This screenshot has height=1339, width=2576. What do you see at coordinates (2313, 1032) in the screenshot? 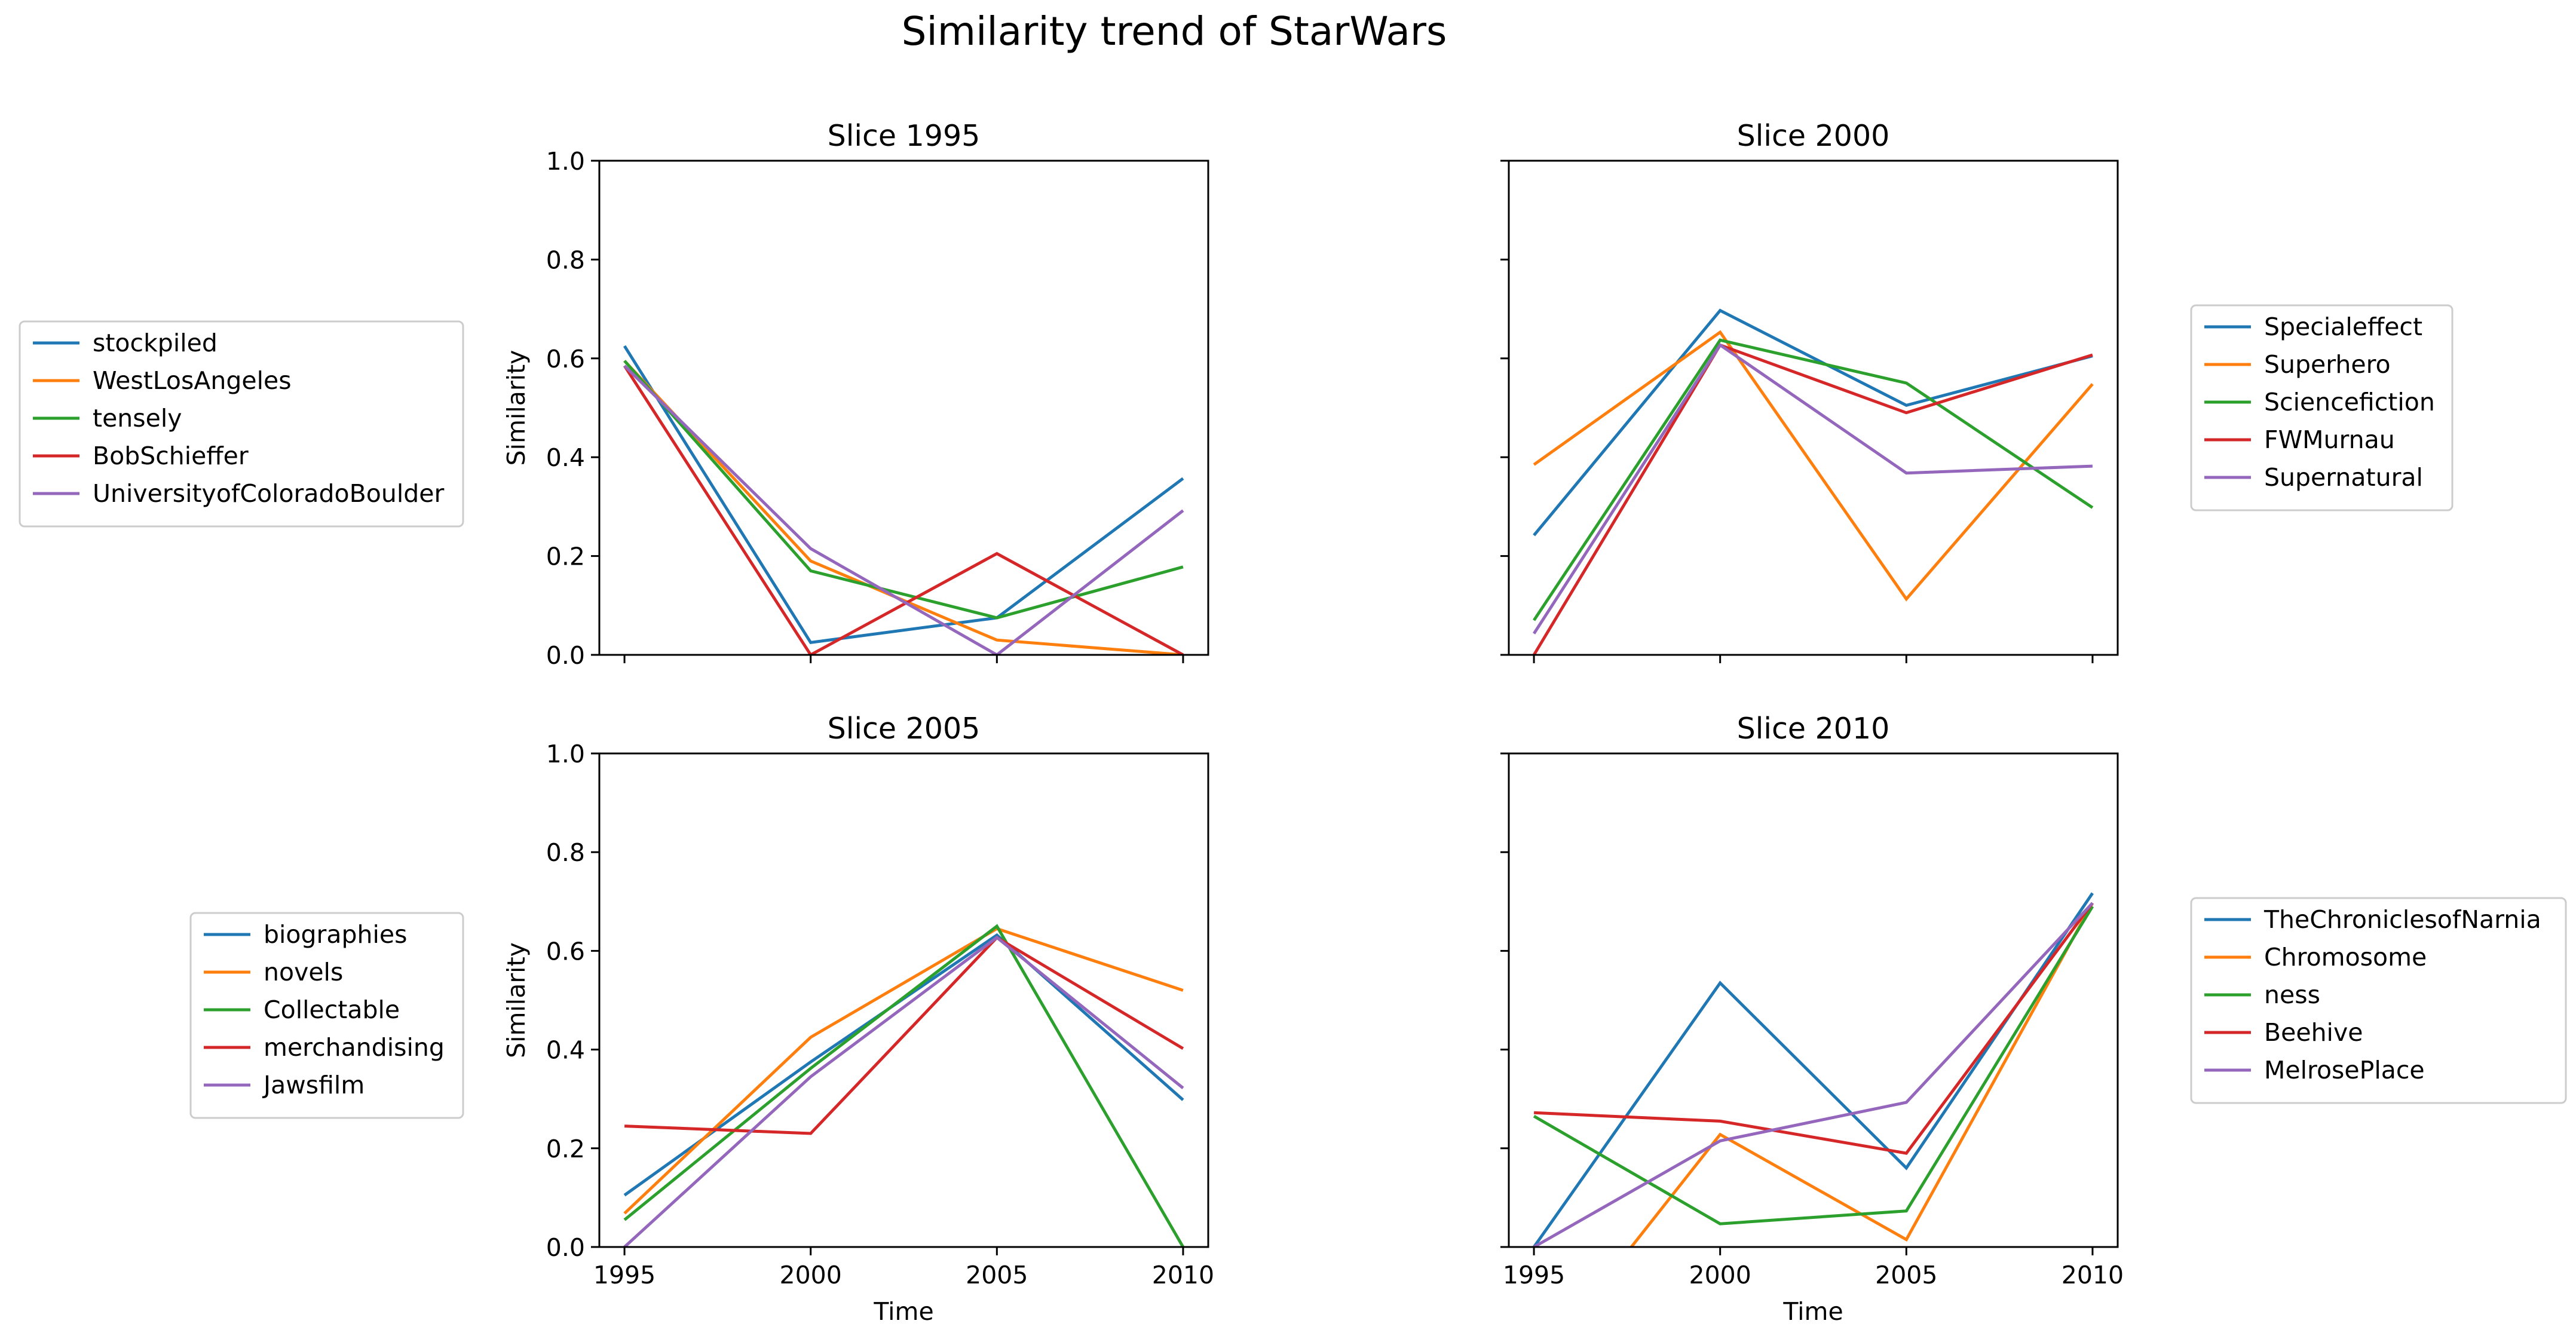
I see `legend-label: Beehive` at bounding box center [2313, 1032].